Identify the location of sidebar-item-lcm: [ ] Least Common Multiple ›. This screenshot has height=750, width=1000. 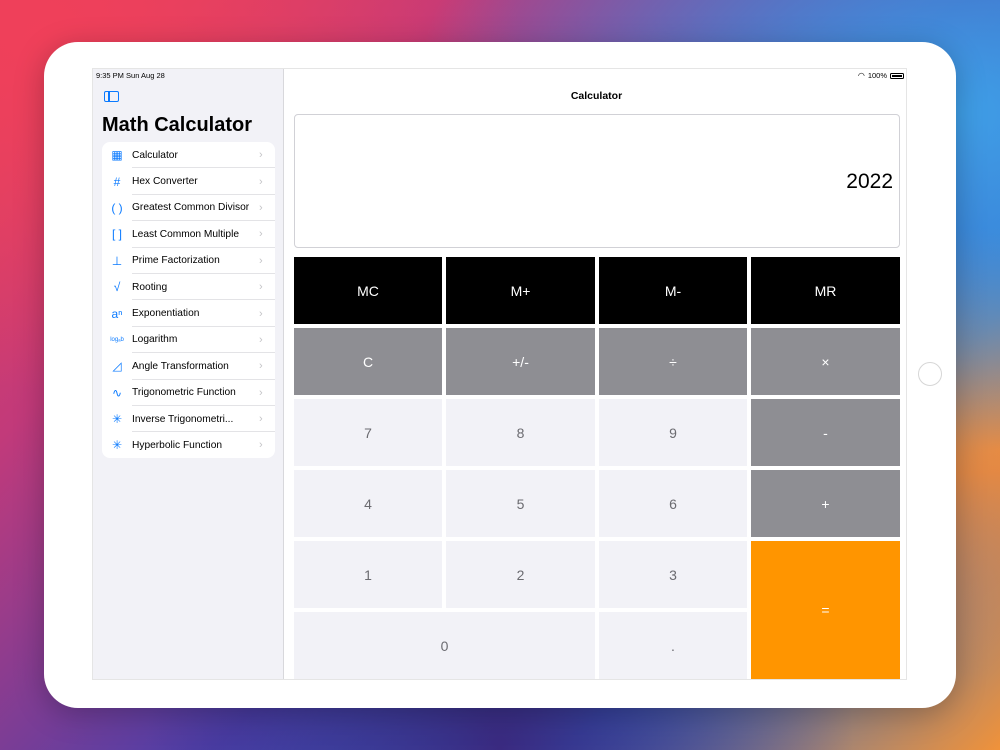
(188, 234).